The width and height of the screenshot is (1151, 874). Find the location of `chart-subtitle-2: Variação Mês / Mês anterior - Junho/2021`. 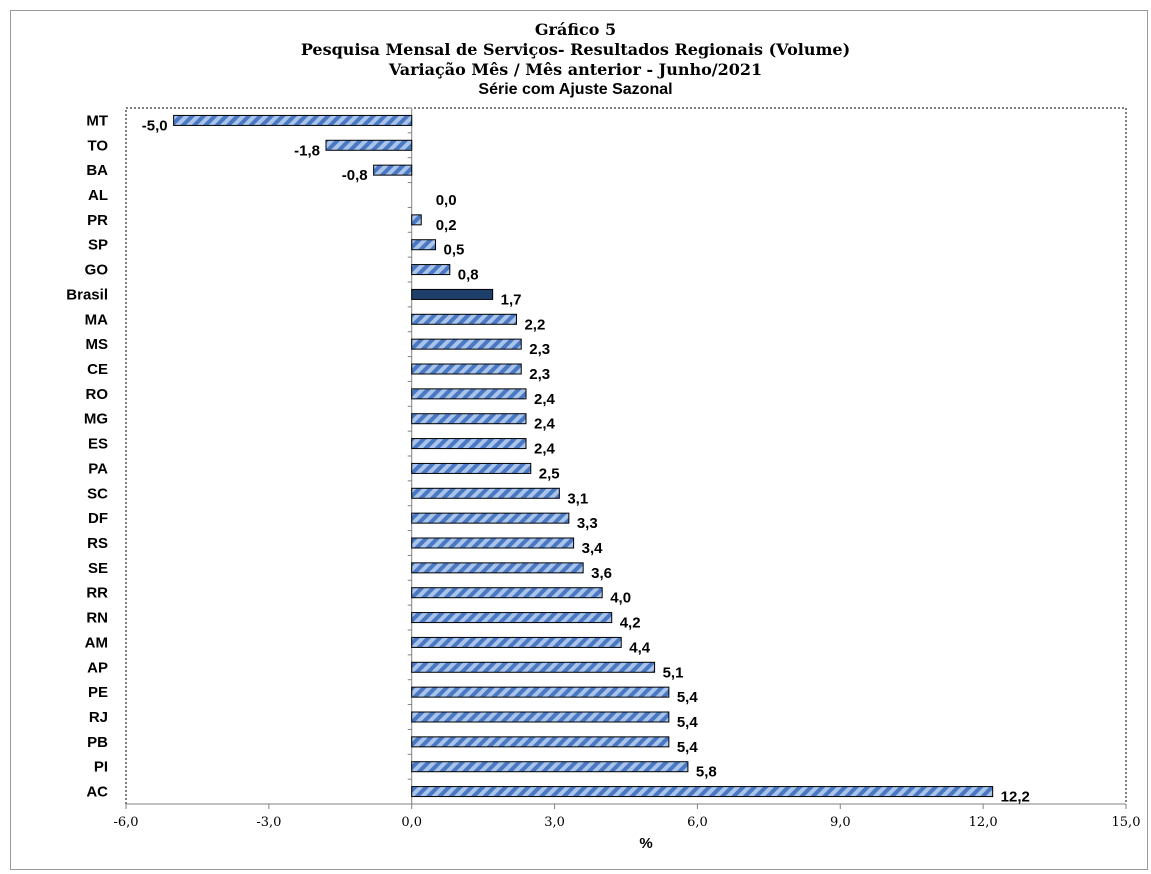

chart-subtitle-2: Variação Mês / Mês anterior - Junho/2021 is located at coordinates (575, 69).